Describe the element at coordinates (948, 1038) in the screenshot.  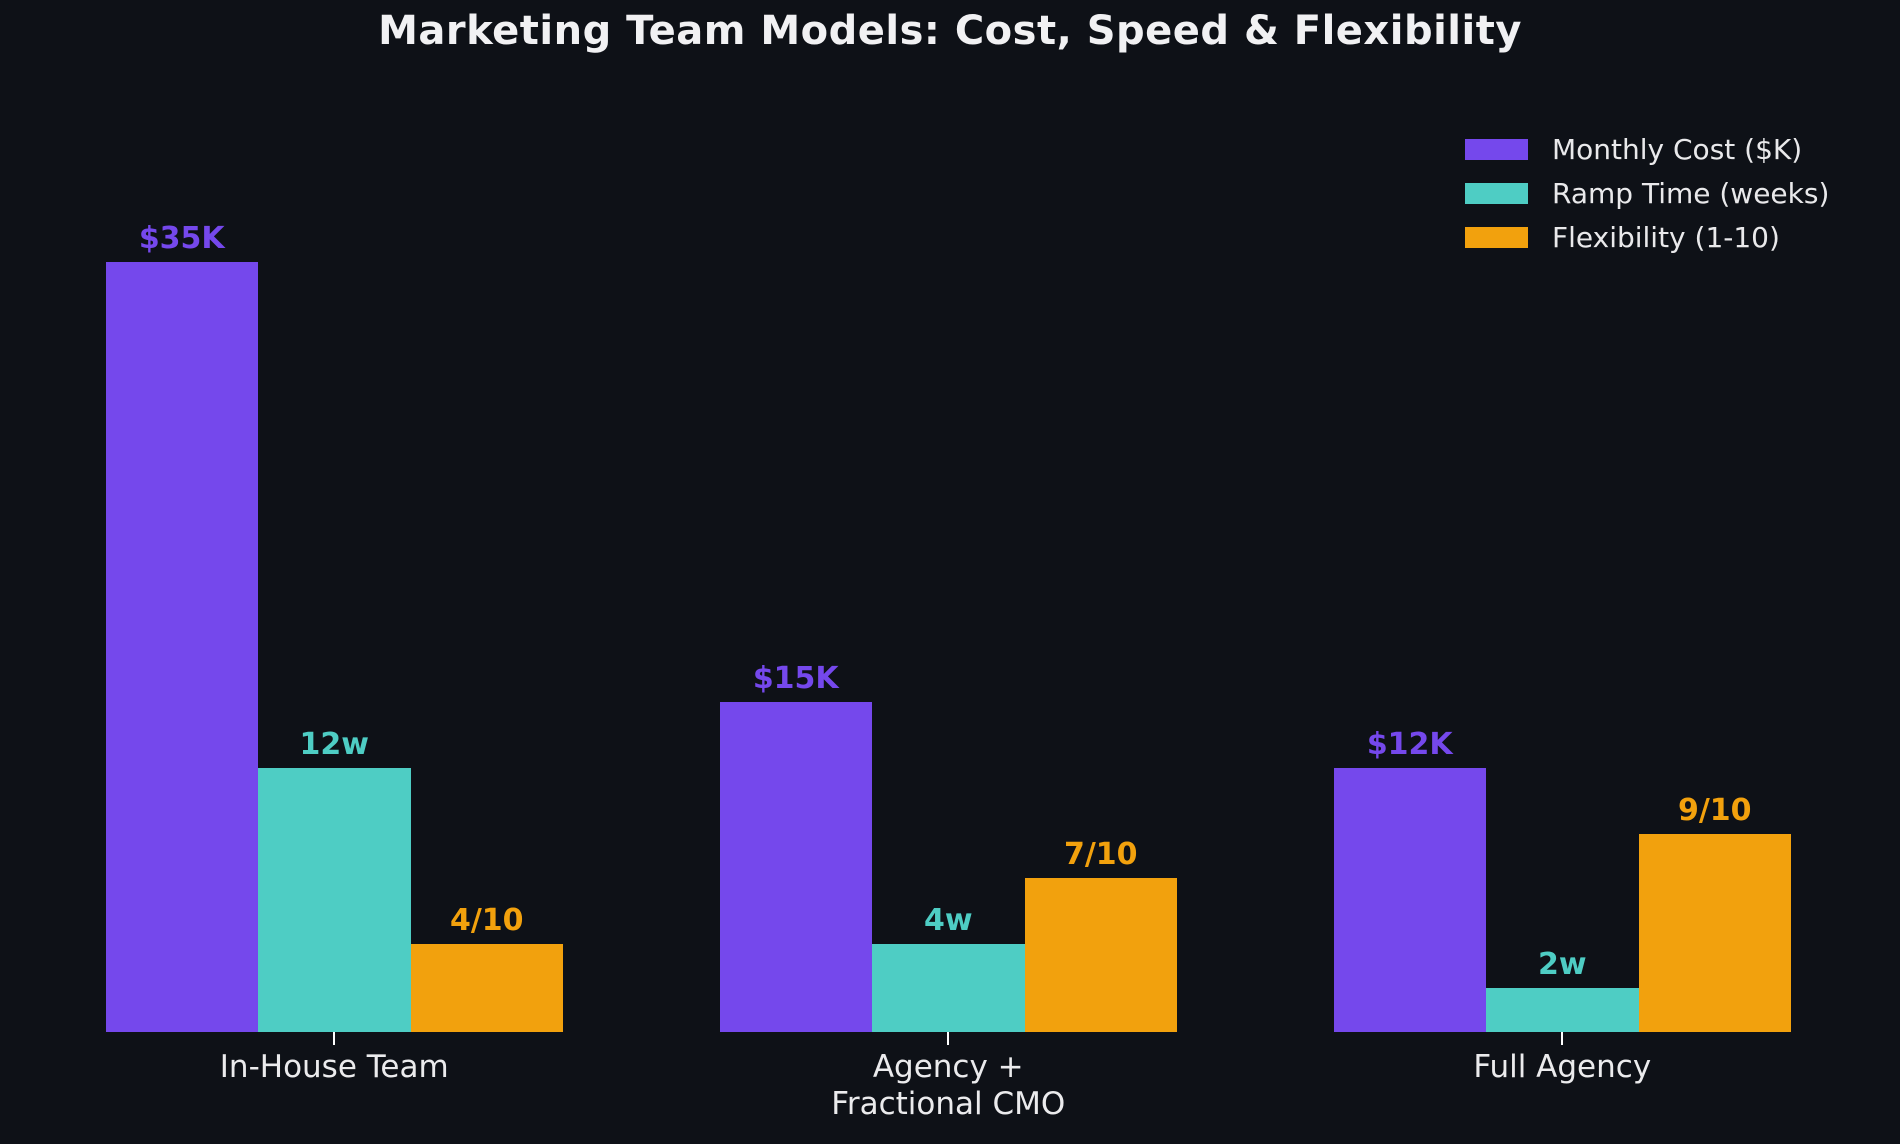
I see `x-tick-agency-fractional-cmo` at that location.